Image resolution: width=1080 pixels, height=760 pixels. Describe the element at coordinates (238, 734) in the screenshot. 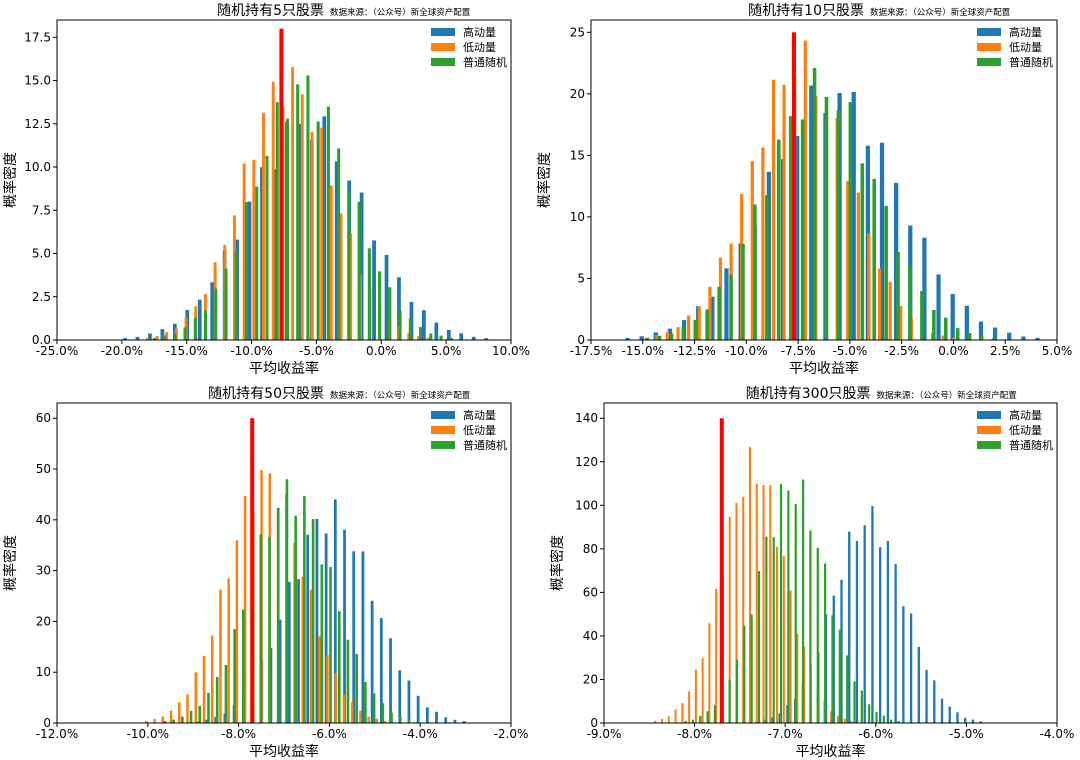

I see `x-tick-label: -8.0%` at that location.